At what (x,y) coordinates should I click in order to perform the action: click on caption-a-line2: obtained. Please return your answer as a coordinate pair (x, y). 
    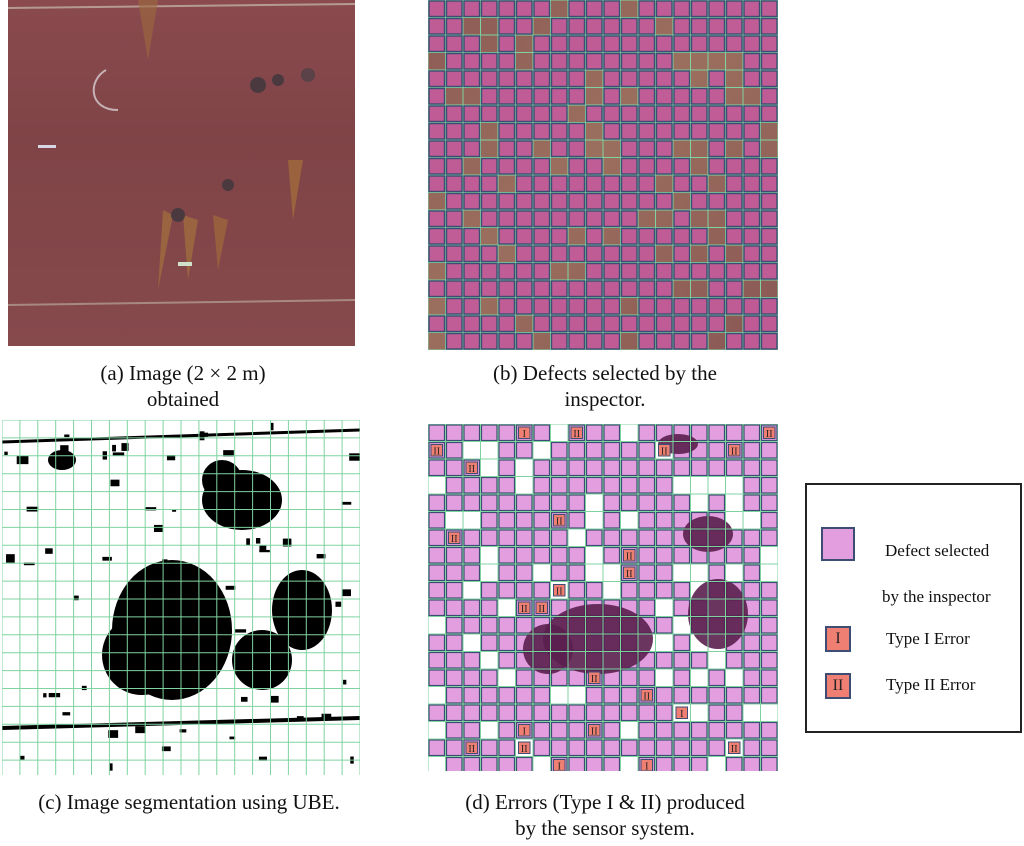
    Looking at the image, I should click on (183, 399).